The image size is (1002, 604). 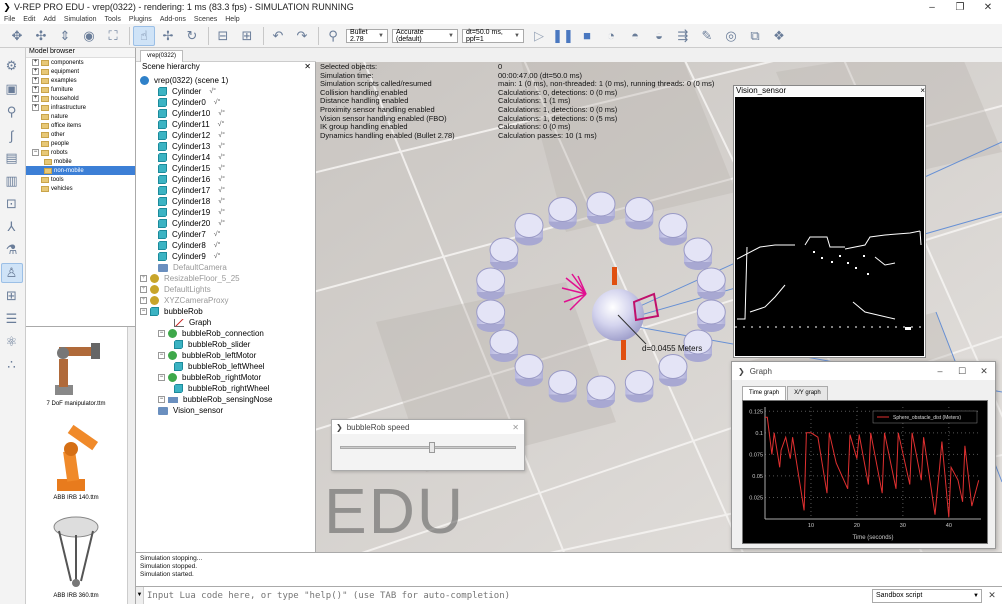 I want to click on realtime-icon: ◔, so click(x=611, y=35).